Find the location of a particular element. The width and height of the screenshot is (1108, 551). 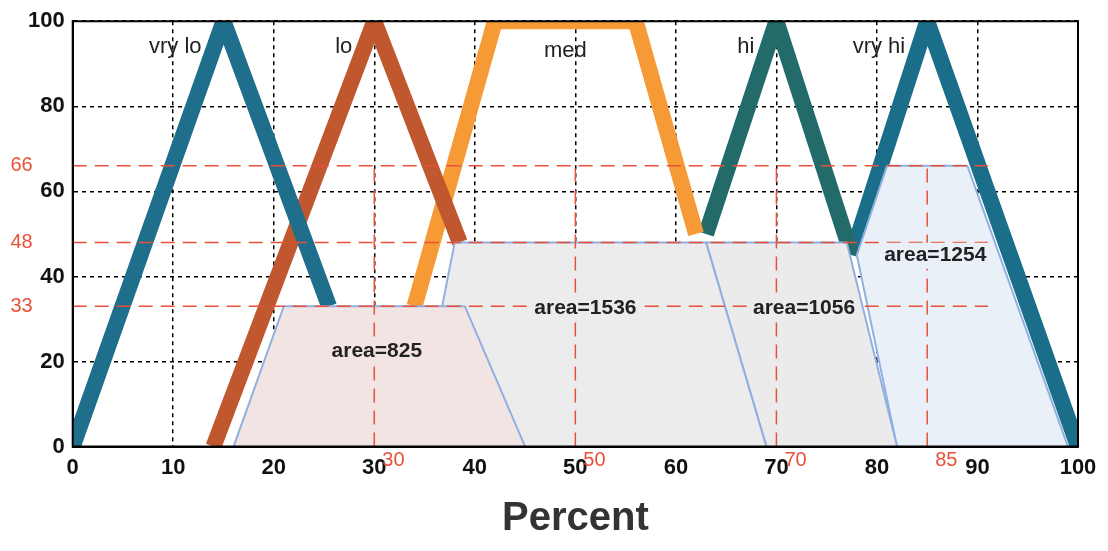

series-label: area=825 is located at coordinates (377, 349).